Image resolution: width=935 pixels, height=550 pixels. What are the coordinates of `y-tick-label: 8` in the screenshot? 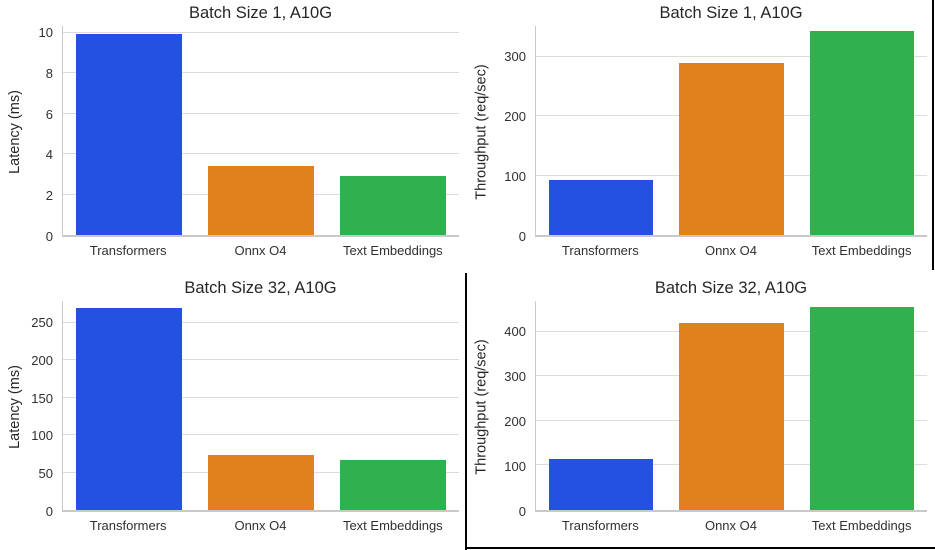 It's located at (49, 73).